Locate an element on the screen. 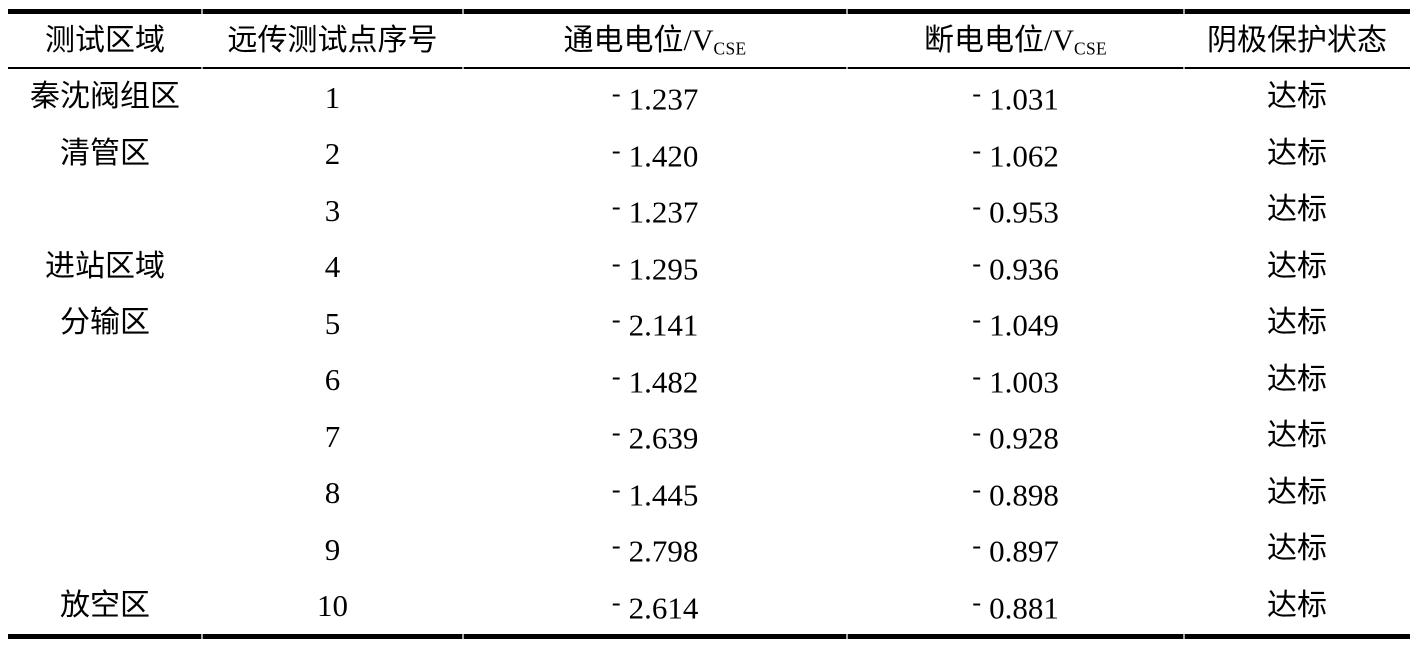 Image resolution: width=1418 pixels, height=651 pixels. test-area-cell: 清管区 is located at coordinates (105, 153).